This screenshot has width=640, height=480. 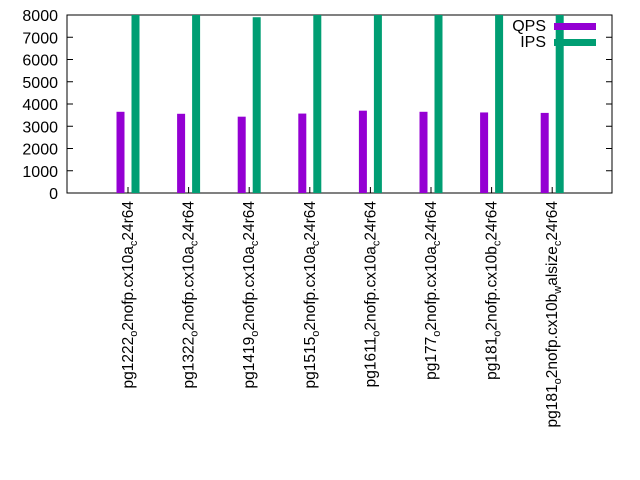 I want to click on legend: QPS IPS, so click(x=554, y=34).